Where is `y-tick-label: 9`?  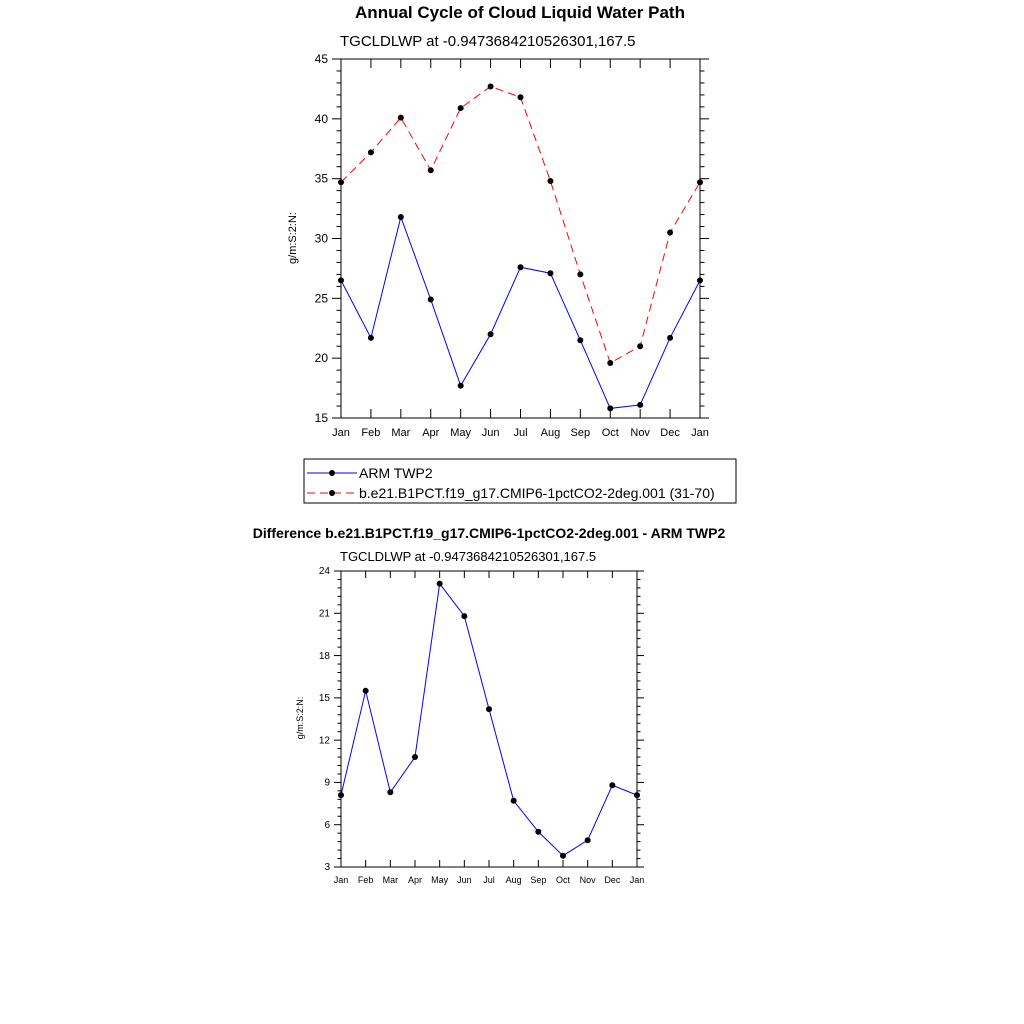 y-tick-label: 9 is located at coordinates (327, 783).